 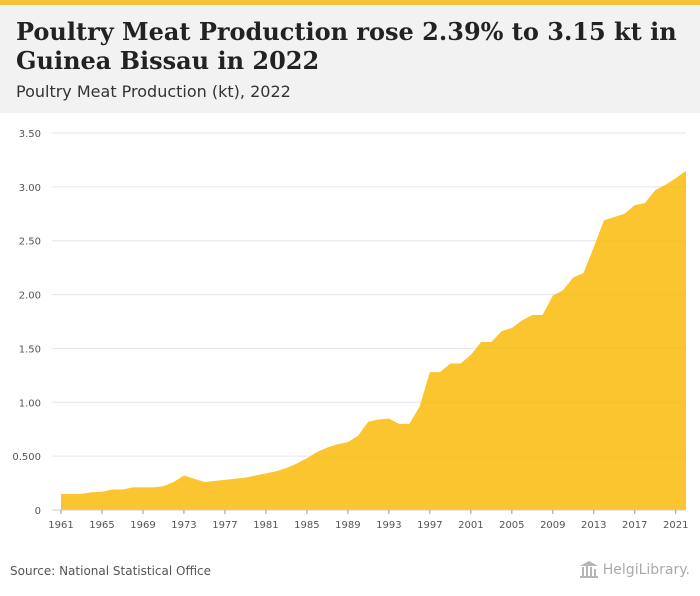 I want to click on y-tick-label: 0.500, so click(x=26, y=457).